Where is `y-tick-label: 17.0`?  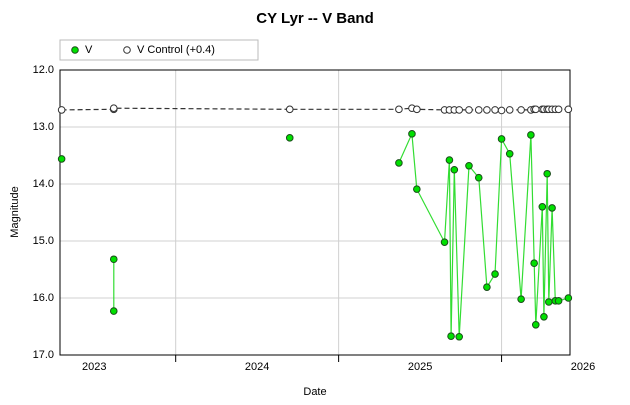
y-tick-label: 17.0 is located at coordinates (43, 355).